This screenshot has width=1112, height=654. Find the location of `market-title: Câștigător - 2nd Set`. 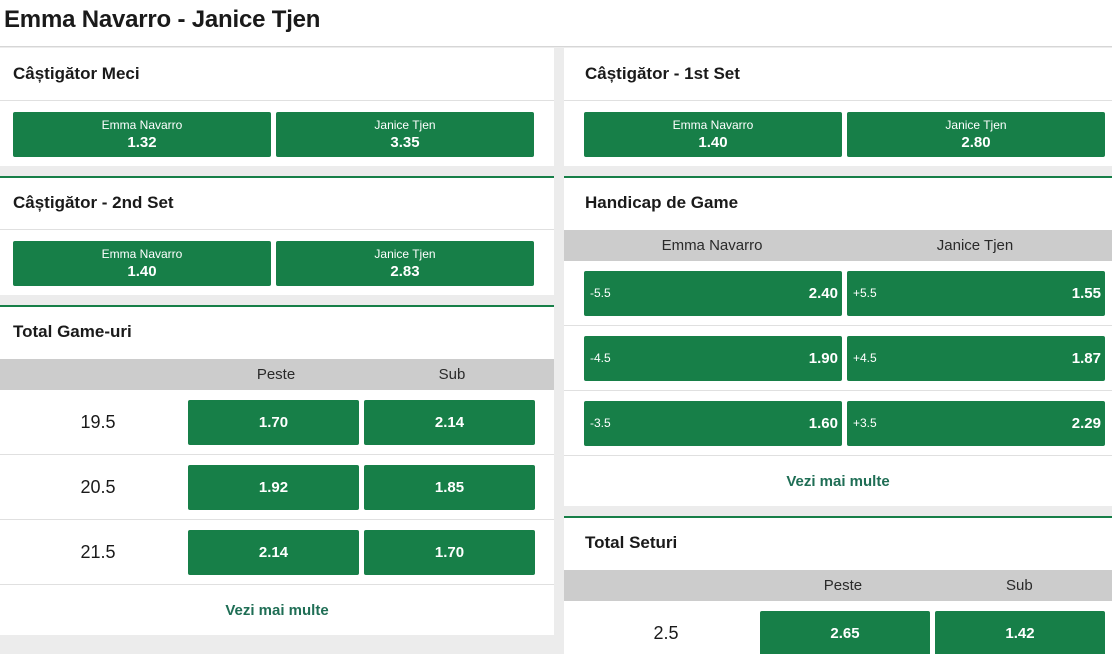

market-title: Câștigător - 2nd Set is located at coordinates (93, 202).